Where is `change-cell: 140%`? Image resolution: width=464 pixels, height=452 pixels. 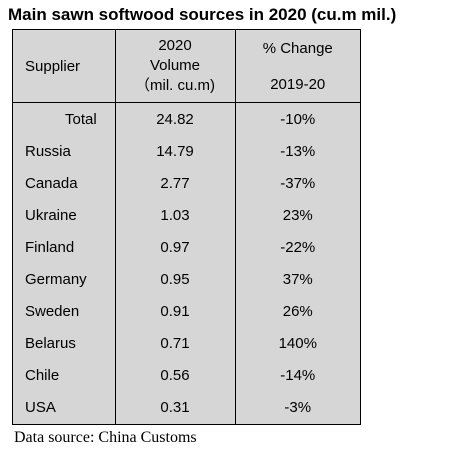
change-cell: 140% is located at coordinates (297, 344).